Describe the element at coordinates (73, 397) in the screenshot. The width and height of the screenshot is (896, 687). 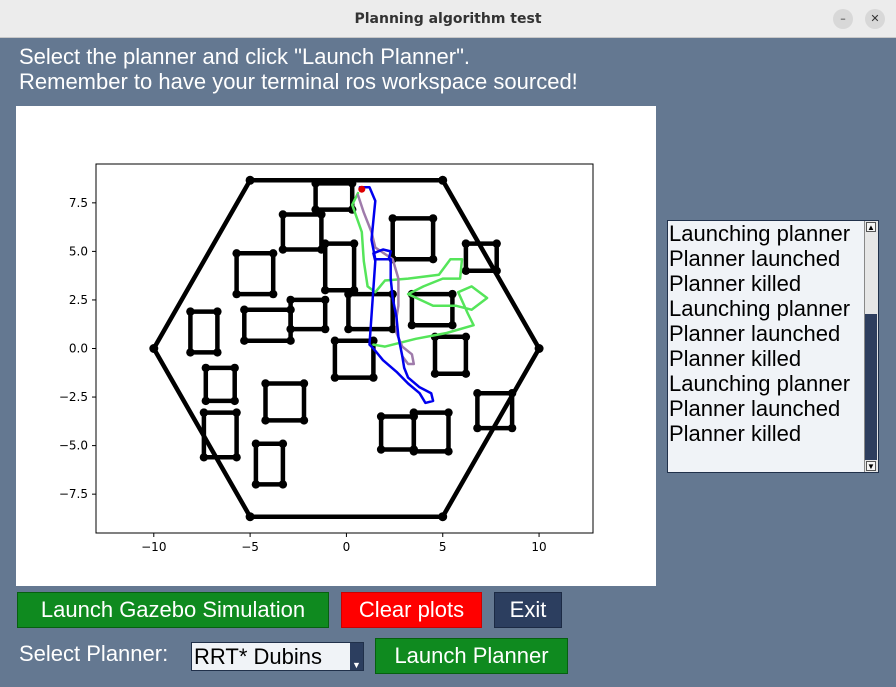
I see `y-tick-label: −2.5` at that location.